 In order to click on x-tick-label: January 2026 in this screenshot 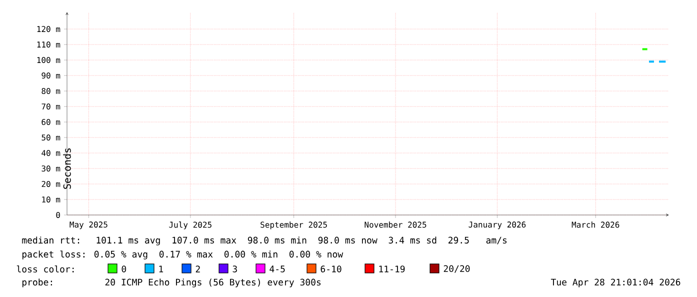, I will do `click(497, 226)`.